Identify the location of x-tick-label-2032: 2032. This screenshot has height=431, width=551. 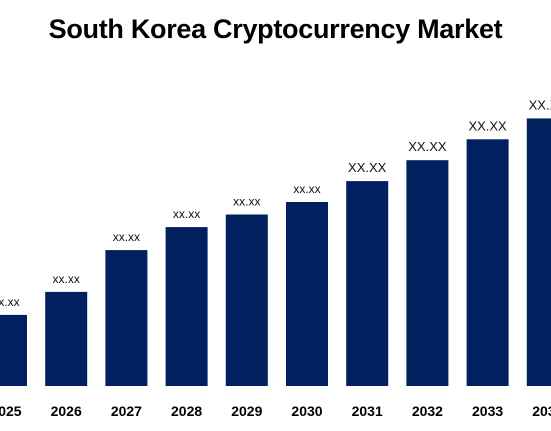
(427, 411).